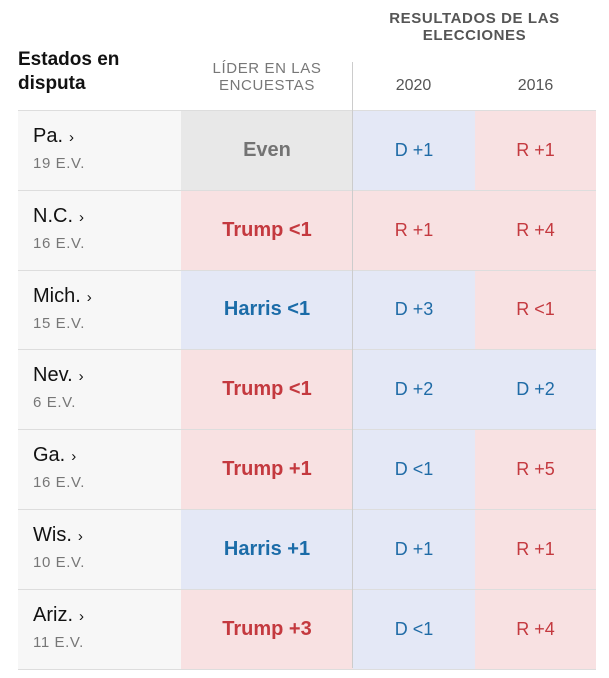 The height and width of the screenshot is (678, 609). Describe the element at coordinates (59, 163) in the screenshot. I see `electoral-votes: 19 E.V.` at that location.